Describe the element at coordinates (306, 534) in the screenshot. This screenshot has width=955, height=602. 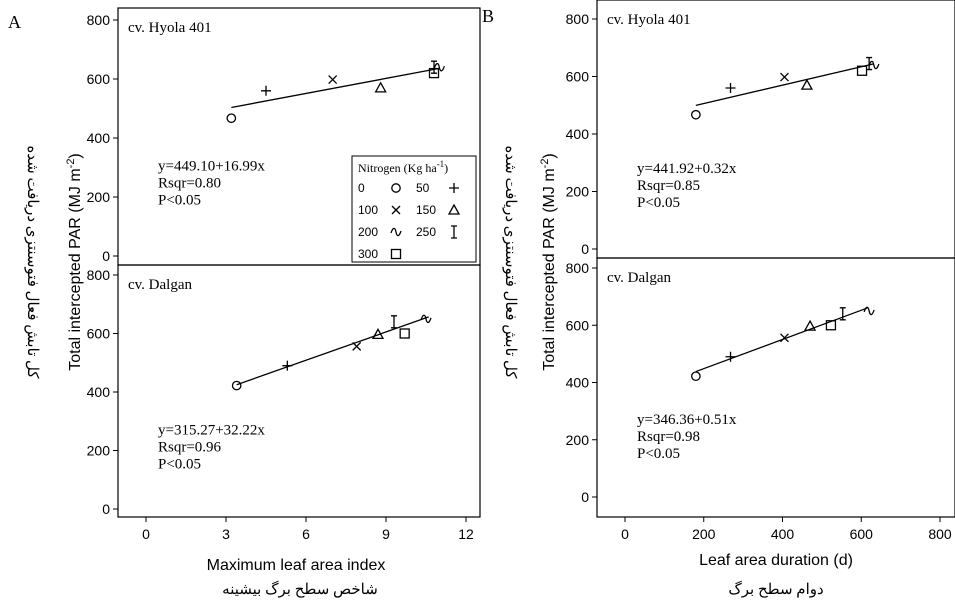
I see `x-tick-label: 6` at that location.